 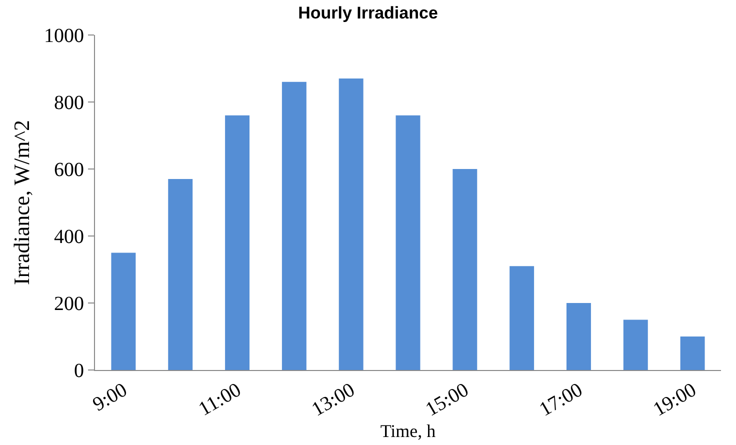 I want to click on x-tick-label: 9:00, so click(x=110, y=397).